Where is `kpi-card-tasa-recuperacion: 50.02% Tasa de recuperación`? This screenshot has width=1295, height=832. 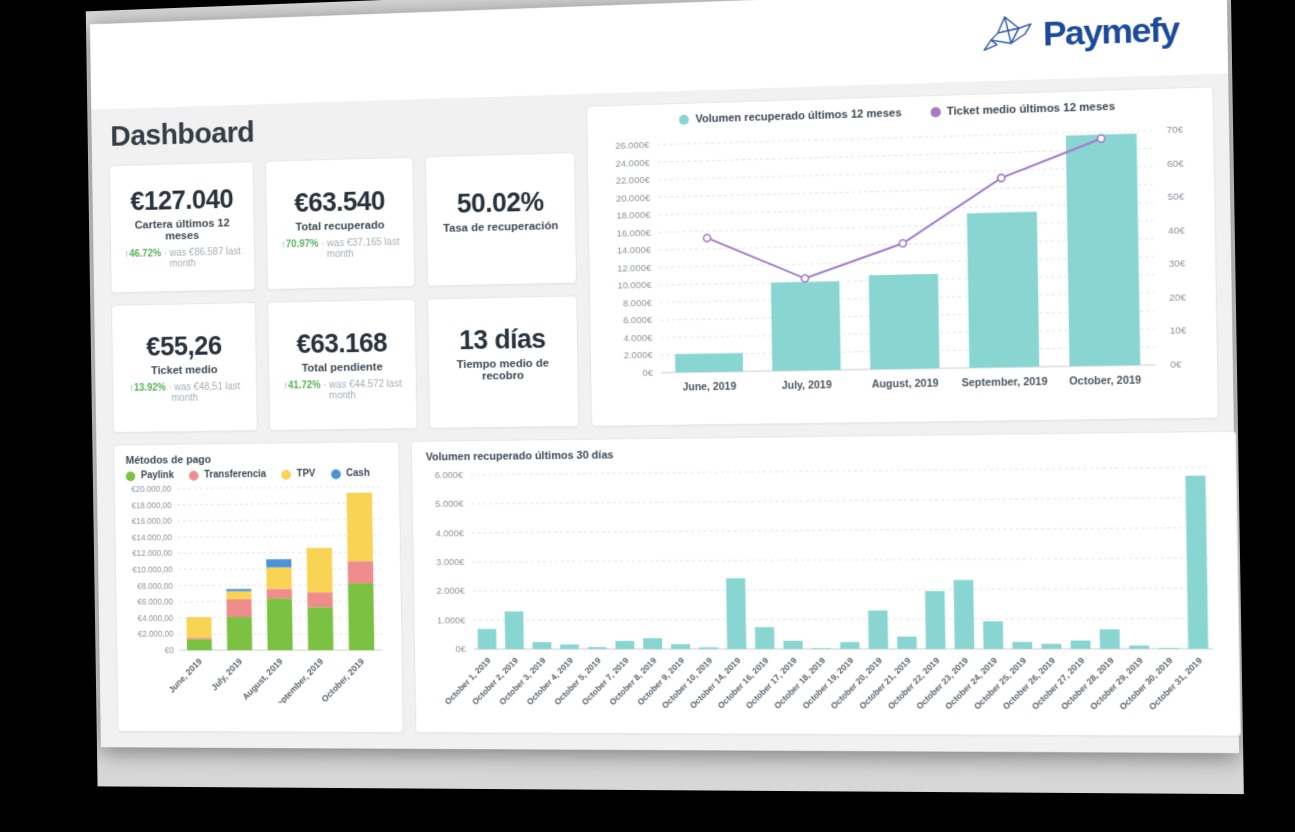
kpi-card-tasa-recuperacion: 50.02% Tasa de recuperación is located at coordinates (500, 219).